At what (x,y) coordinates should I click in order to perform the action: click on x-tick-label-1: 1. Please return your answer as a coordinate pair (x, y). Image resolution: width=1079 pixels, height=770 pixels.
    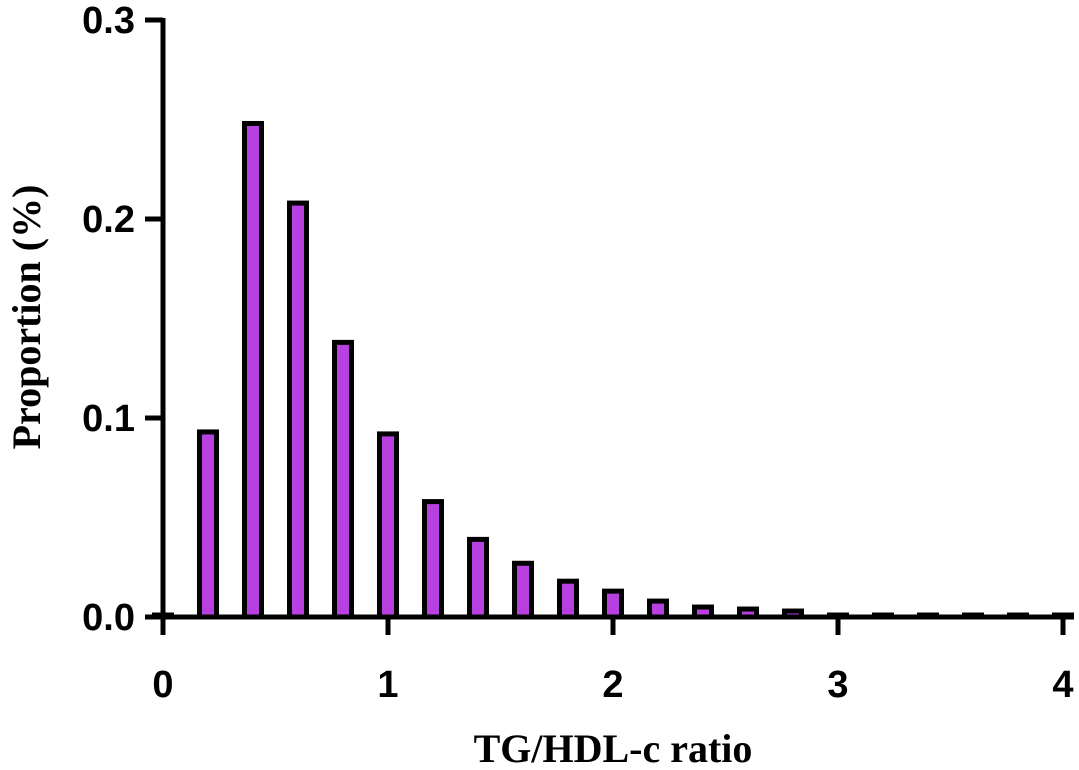
    Looking at the image, I should click on (387, 685).